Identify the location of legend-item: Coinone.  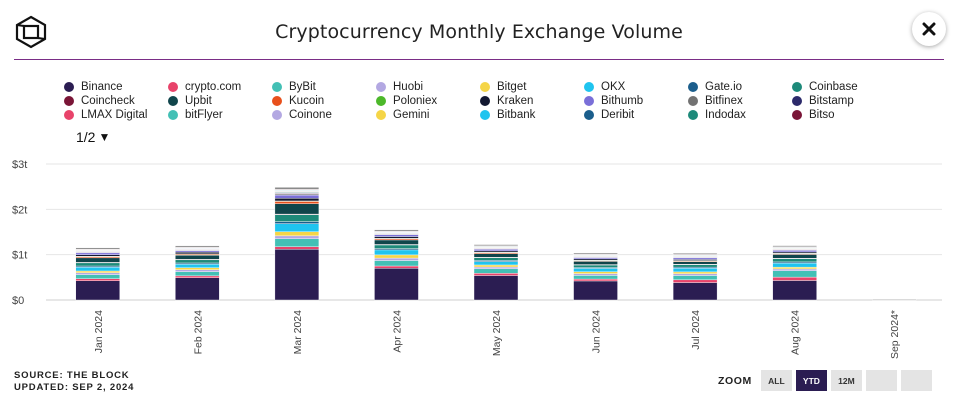
(302, 115).